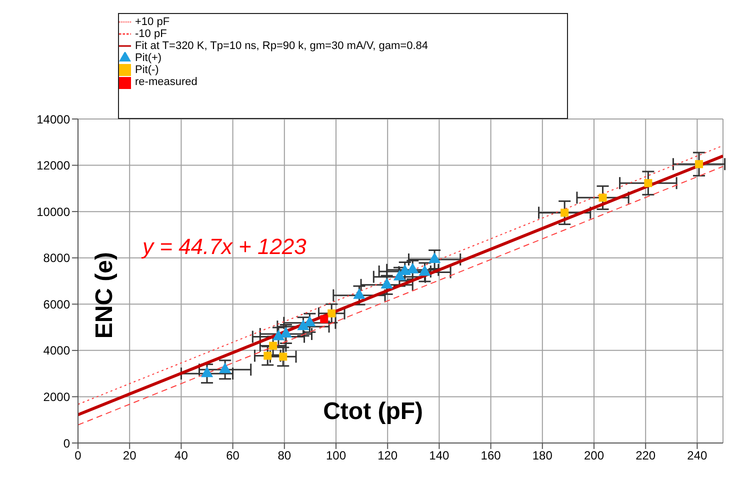  Describe the element at coordinates (594, 455) in the screenshot. I see `x-tick-label: 200` at that location.